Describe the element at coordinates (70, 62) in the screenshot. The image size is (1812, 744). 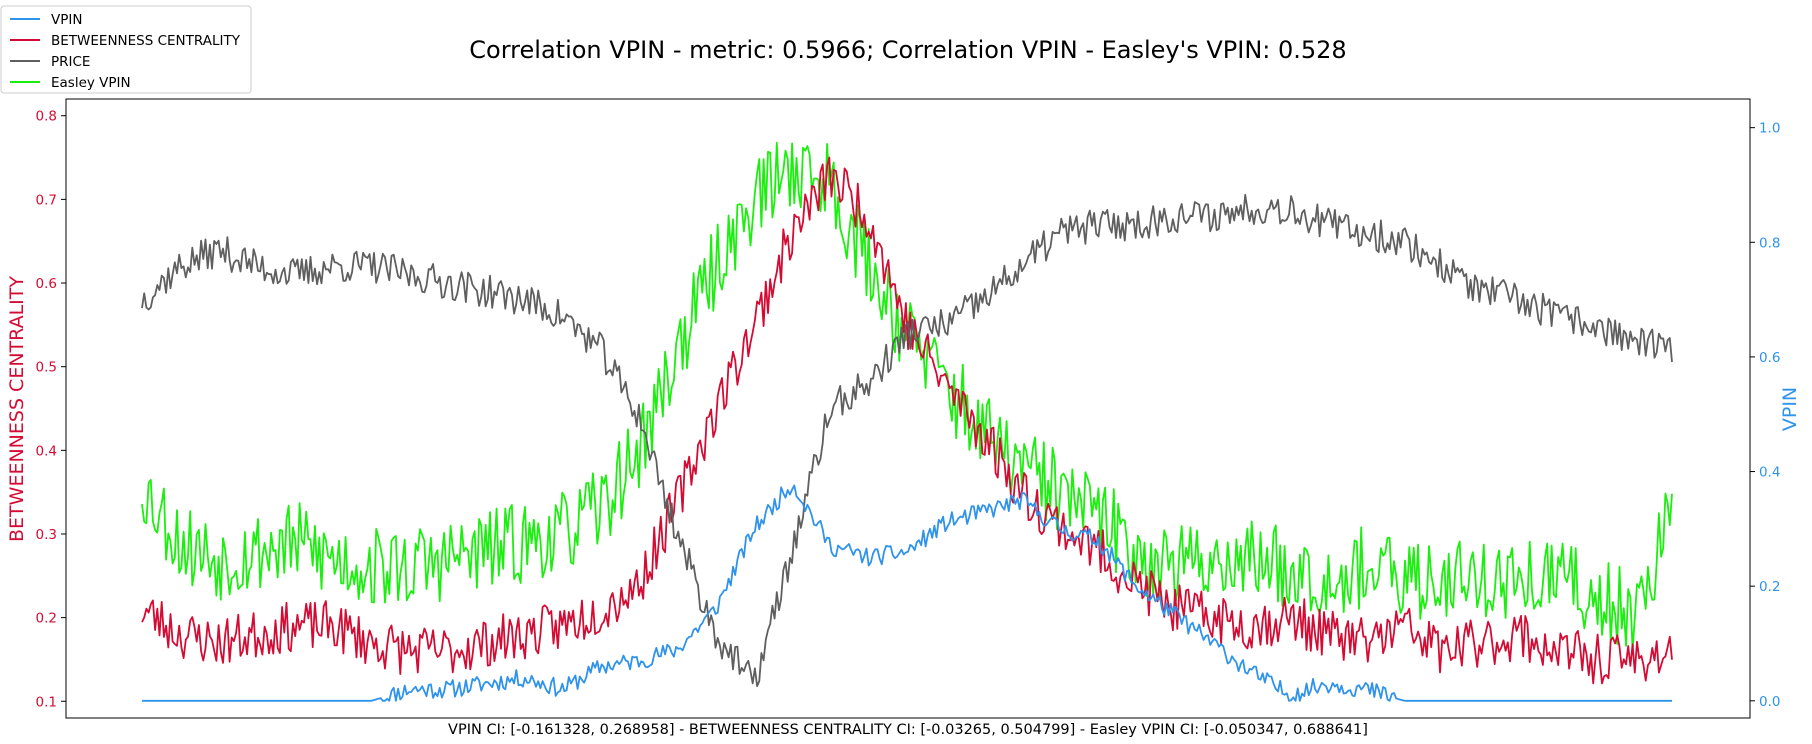
I see `legend-label: PRICE` at that location.